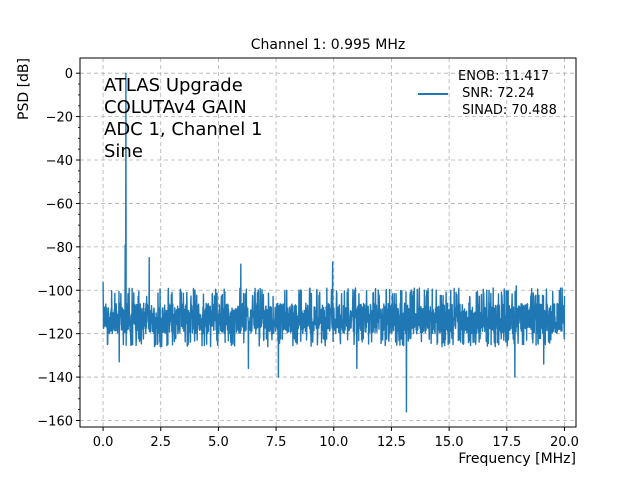  What do you see at coordinates (160, 442) in the screenshot?
I see `x-tick-label: 2.5` at bounding box center [160, 442].